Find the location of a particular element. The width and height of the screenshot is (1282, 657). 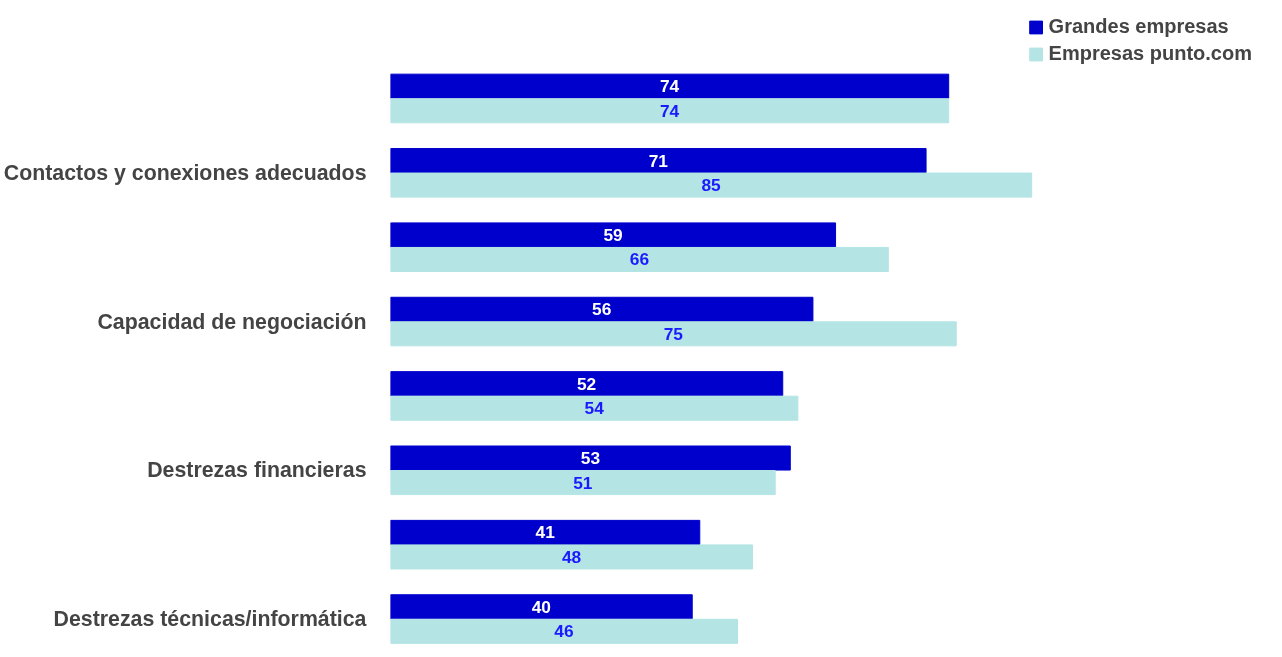

y-tick-label: Destrezas financieras is located at coordinates (257, 470).